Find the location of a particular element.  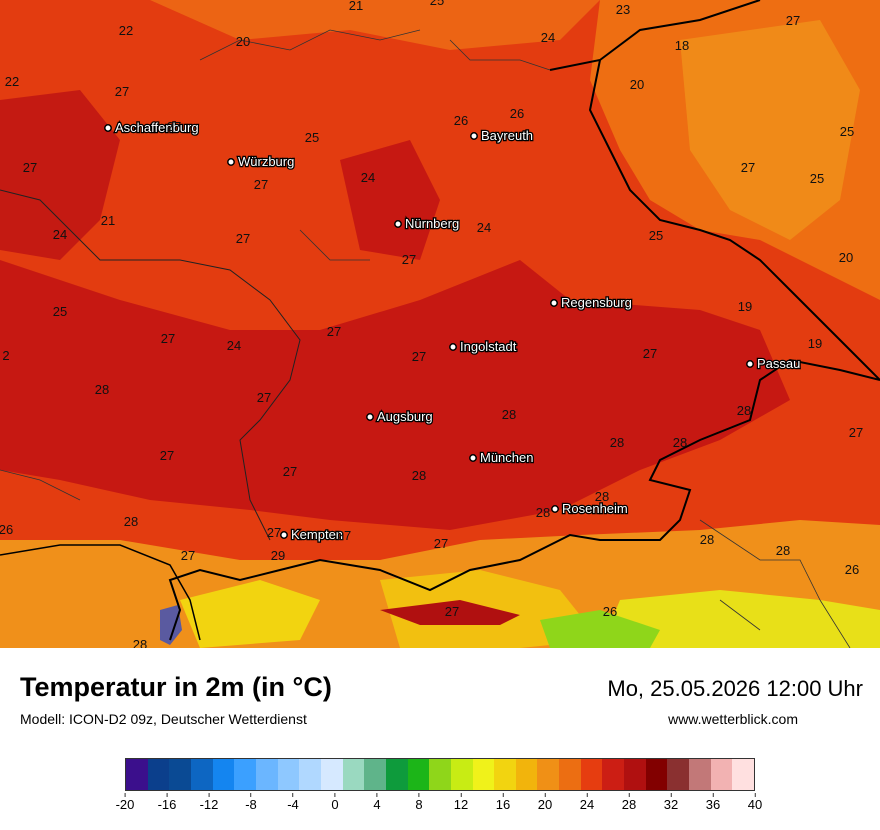

temperature-value-label: 18 is located at coordinates (682, 45).